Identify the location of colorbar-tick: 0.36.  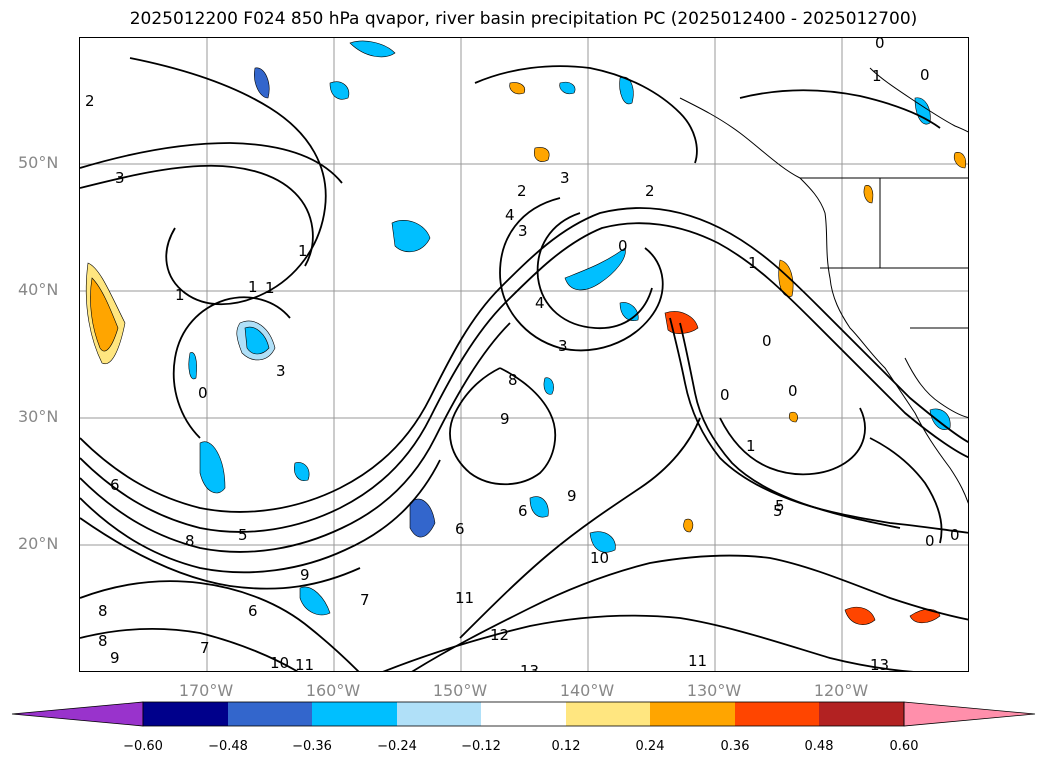
(735, 746).